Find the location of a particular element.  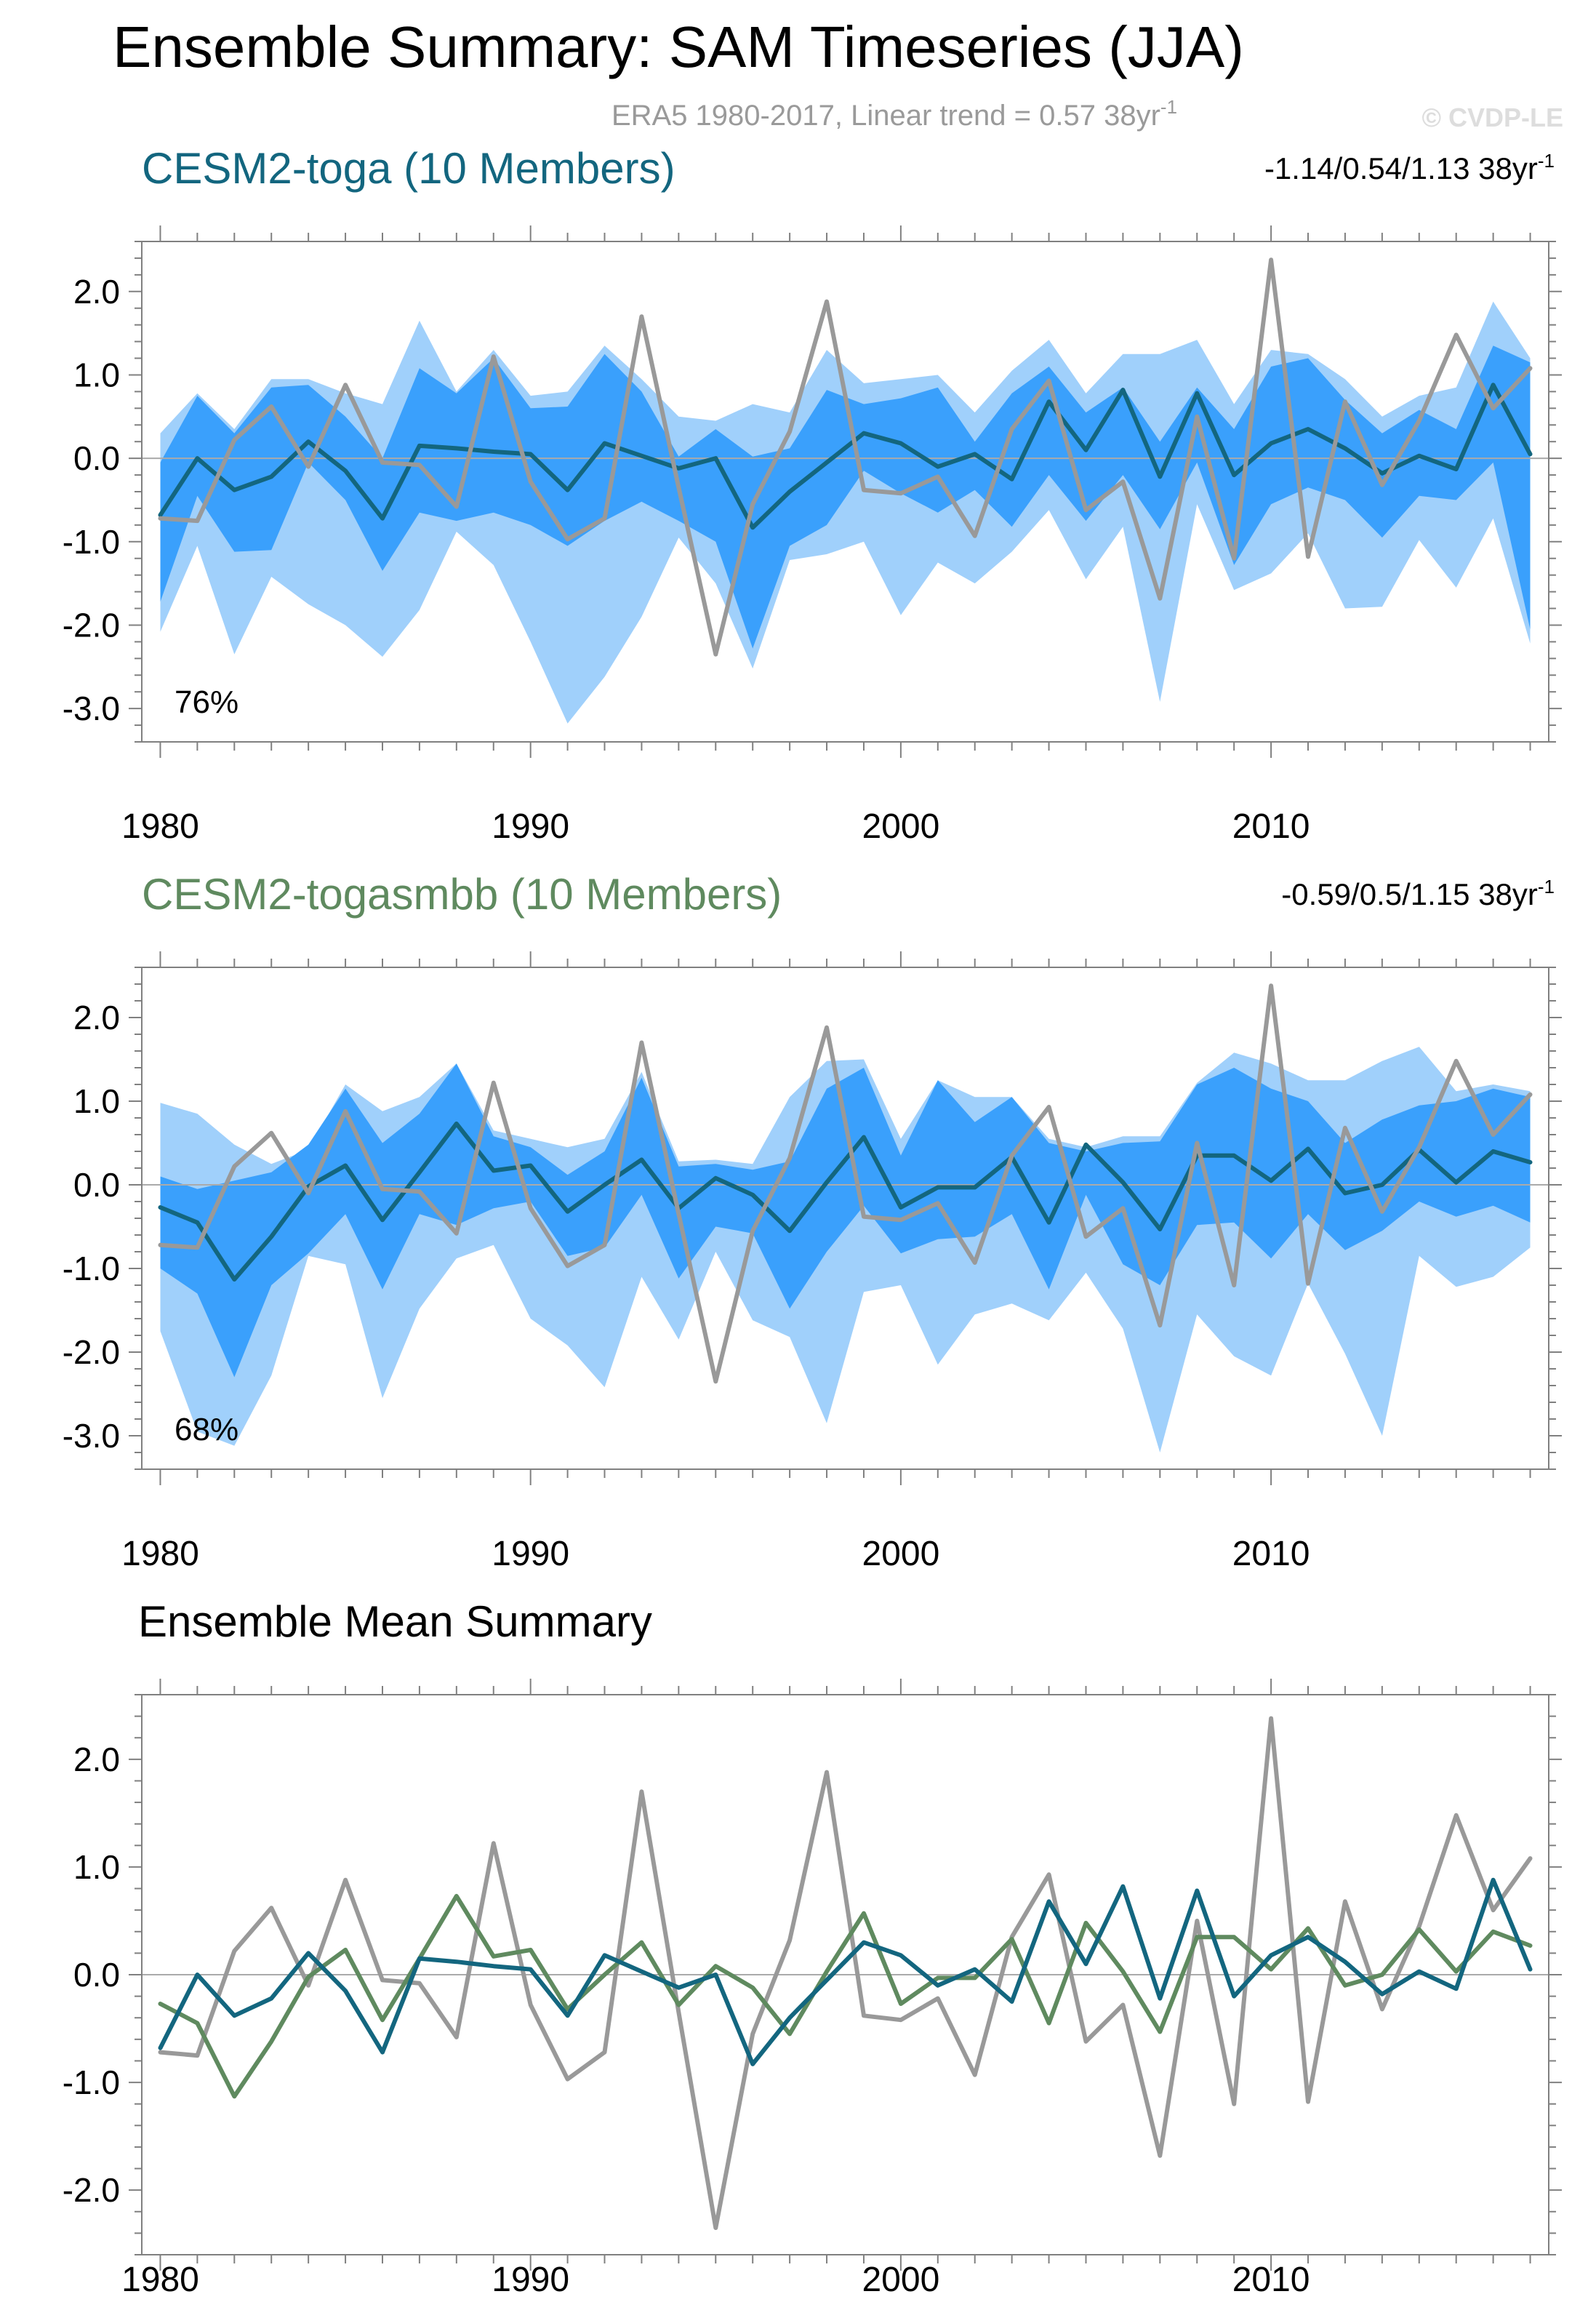

trend-label-text: -0.59/0.5/1.15 38yr is located at coordinates (1410, 894).